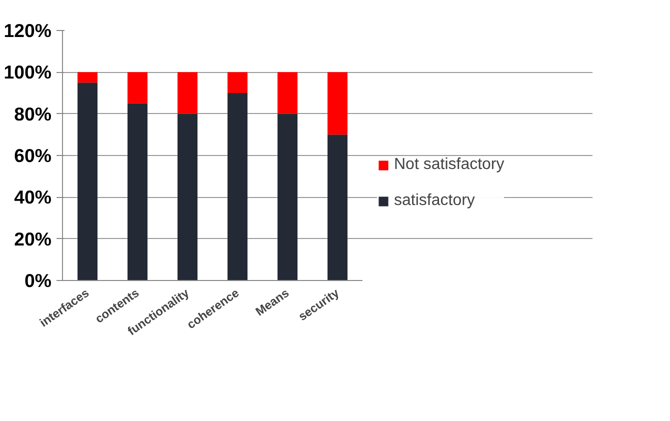 The width and height of the screenshot is (670, 421). What do you see at coordinates (28, 30) in the screenshot?
I see `y-tick-label: 120%` at bounding box center [28, 30].